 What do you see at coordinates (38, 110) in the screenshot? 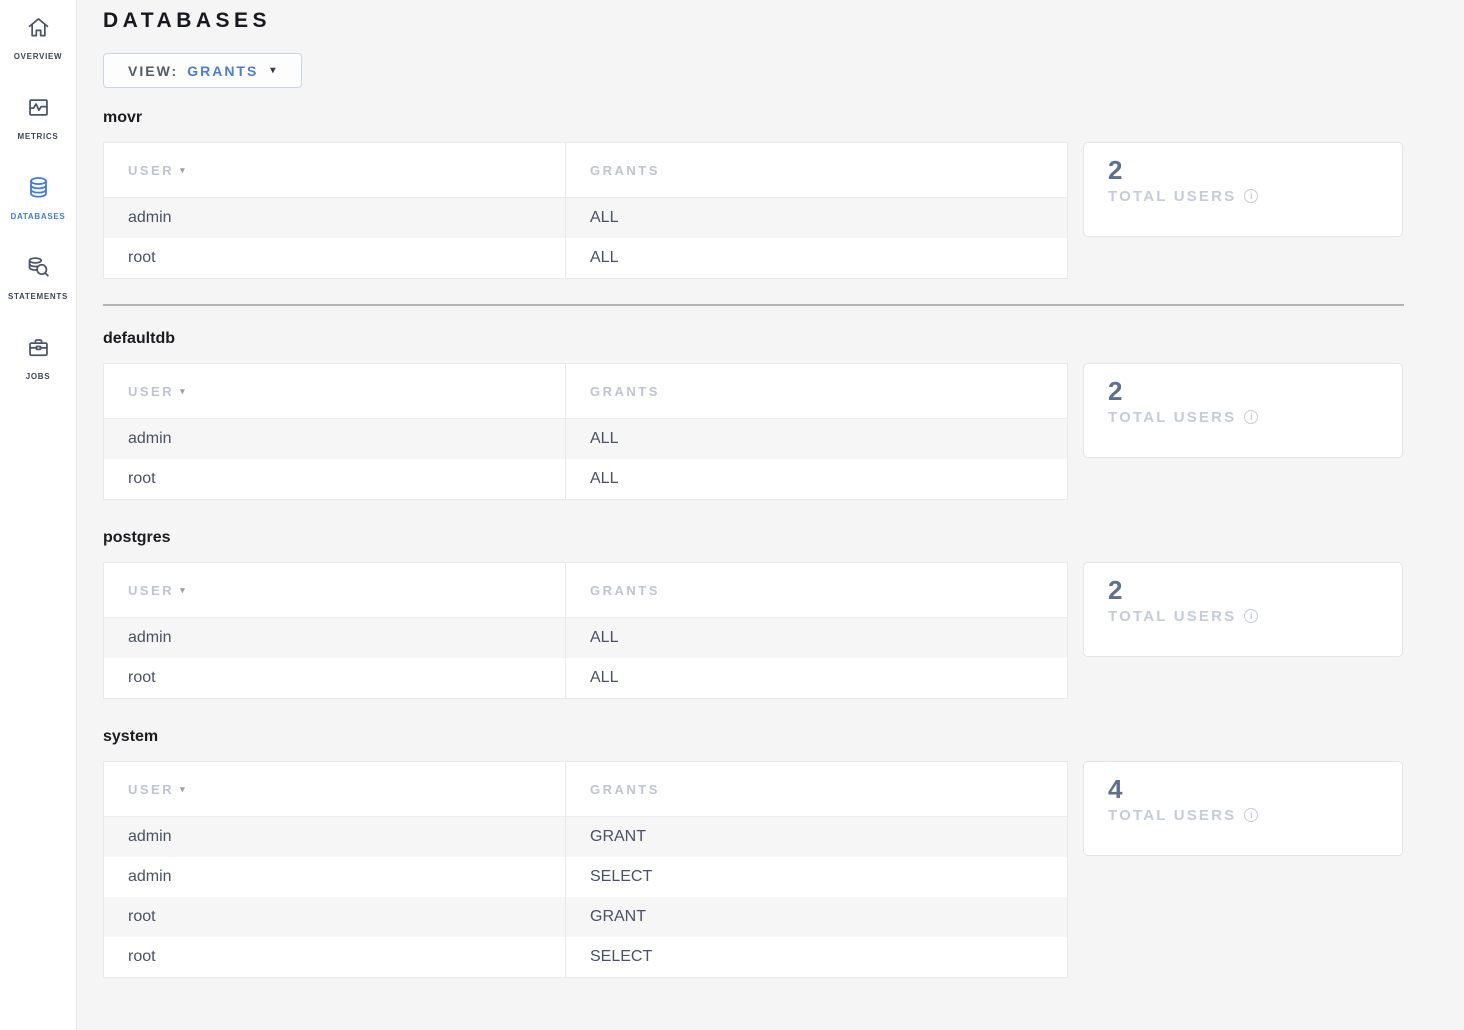
I see `metrics-icon` at bounding box center [38, 110].